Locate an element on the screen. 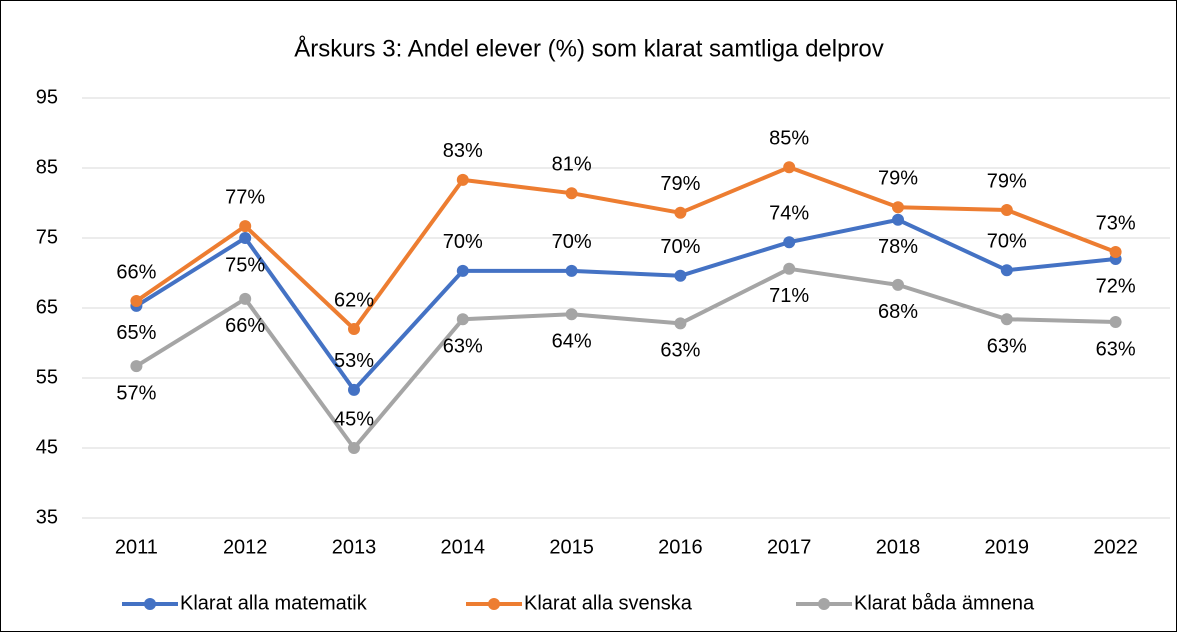  data-label: 78% is located at coordinates (898, 247).